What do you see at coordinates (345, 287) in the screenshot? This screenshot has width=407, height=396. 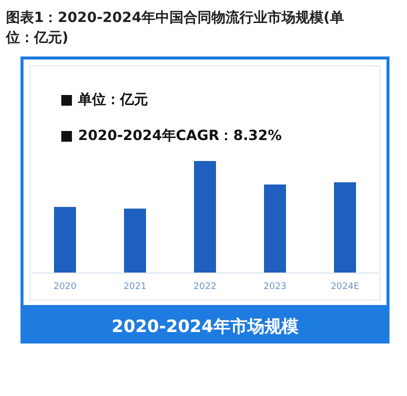 I see `x-tick-label: 2024E` at bounding box center [345, 287].